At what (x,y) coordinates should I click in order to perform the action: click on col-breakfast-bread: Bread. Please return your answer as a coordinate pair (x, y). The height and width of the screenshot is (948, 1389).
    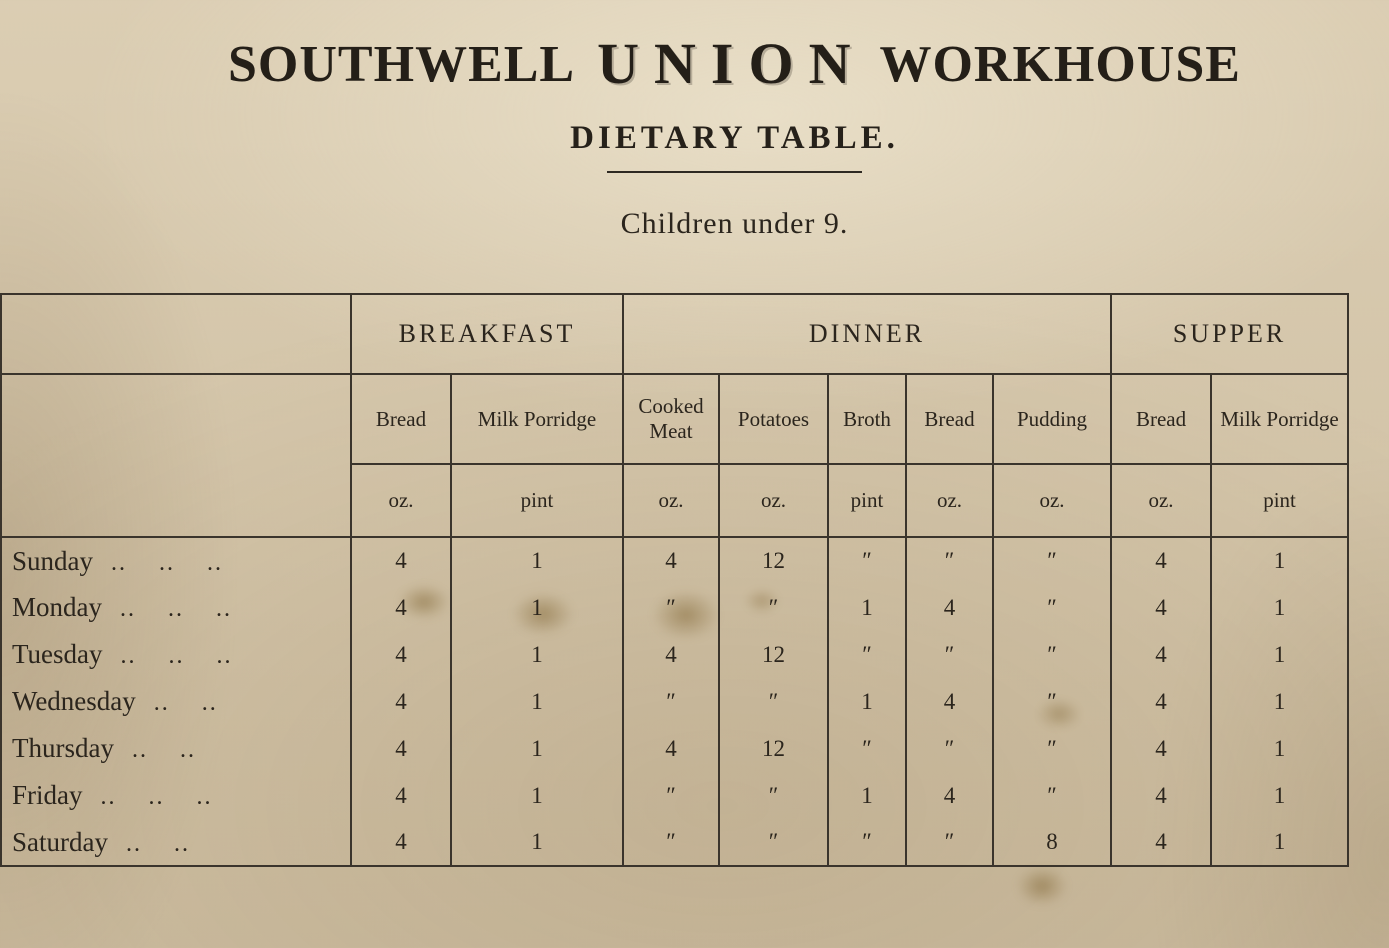
    Looking at the image, I should click on (401, 419).